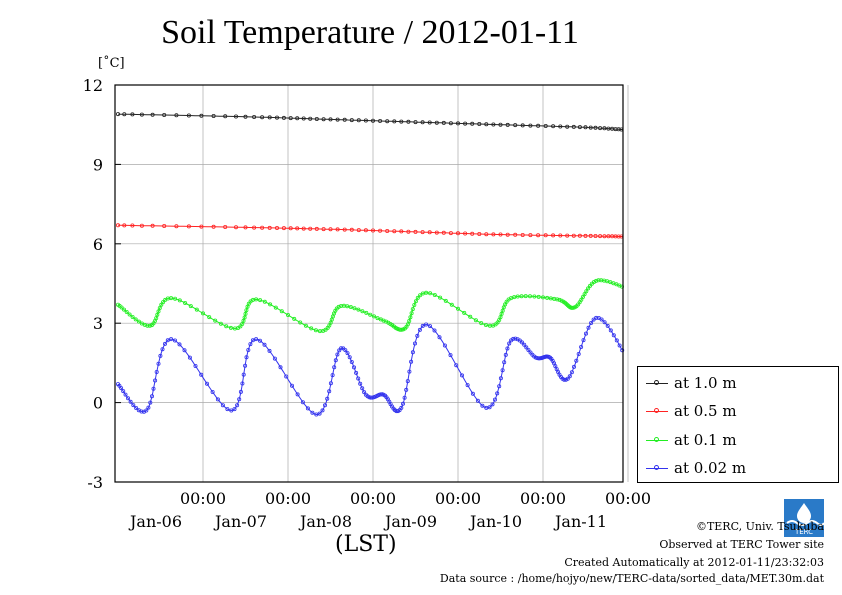 The height and width of the screenshot is (595, 842). What do you see at coordinates (98, 164) in the screenshot?
I see `y-tick-label: 9` at bounding box center [98, 164].